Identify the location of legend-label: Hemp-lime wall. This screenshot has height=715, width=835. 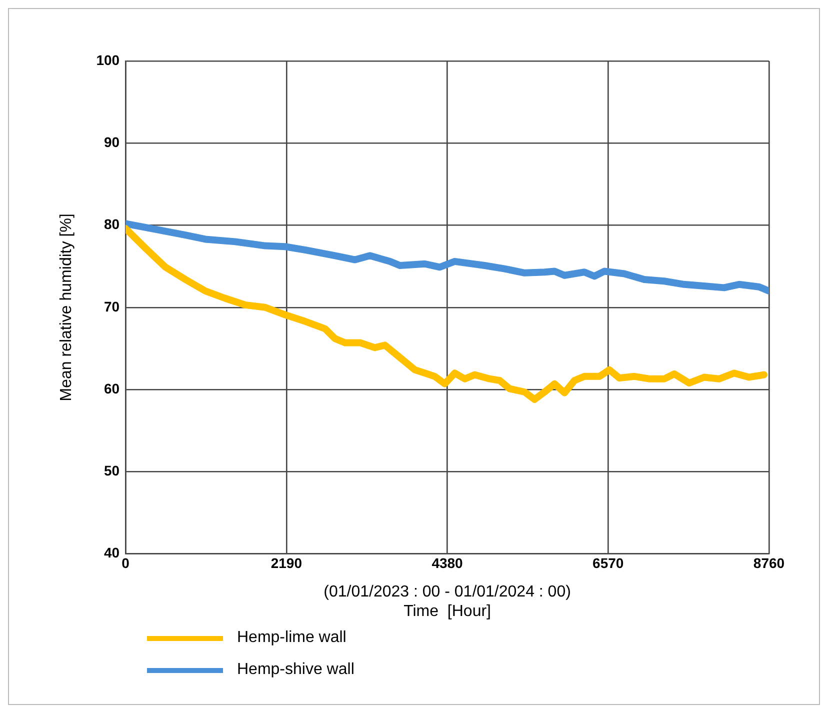
(291, 638).